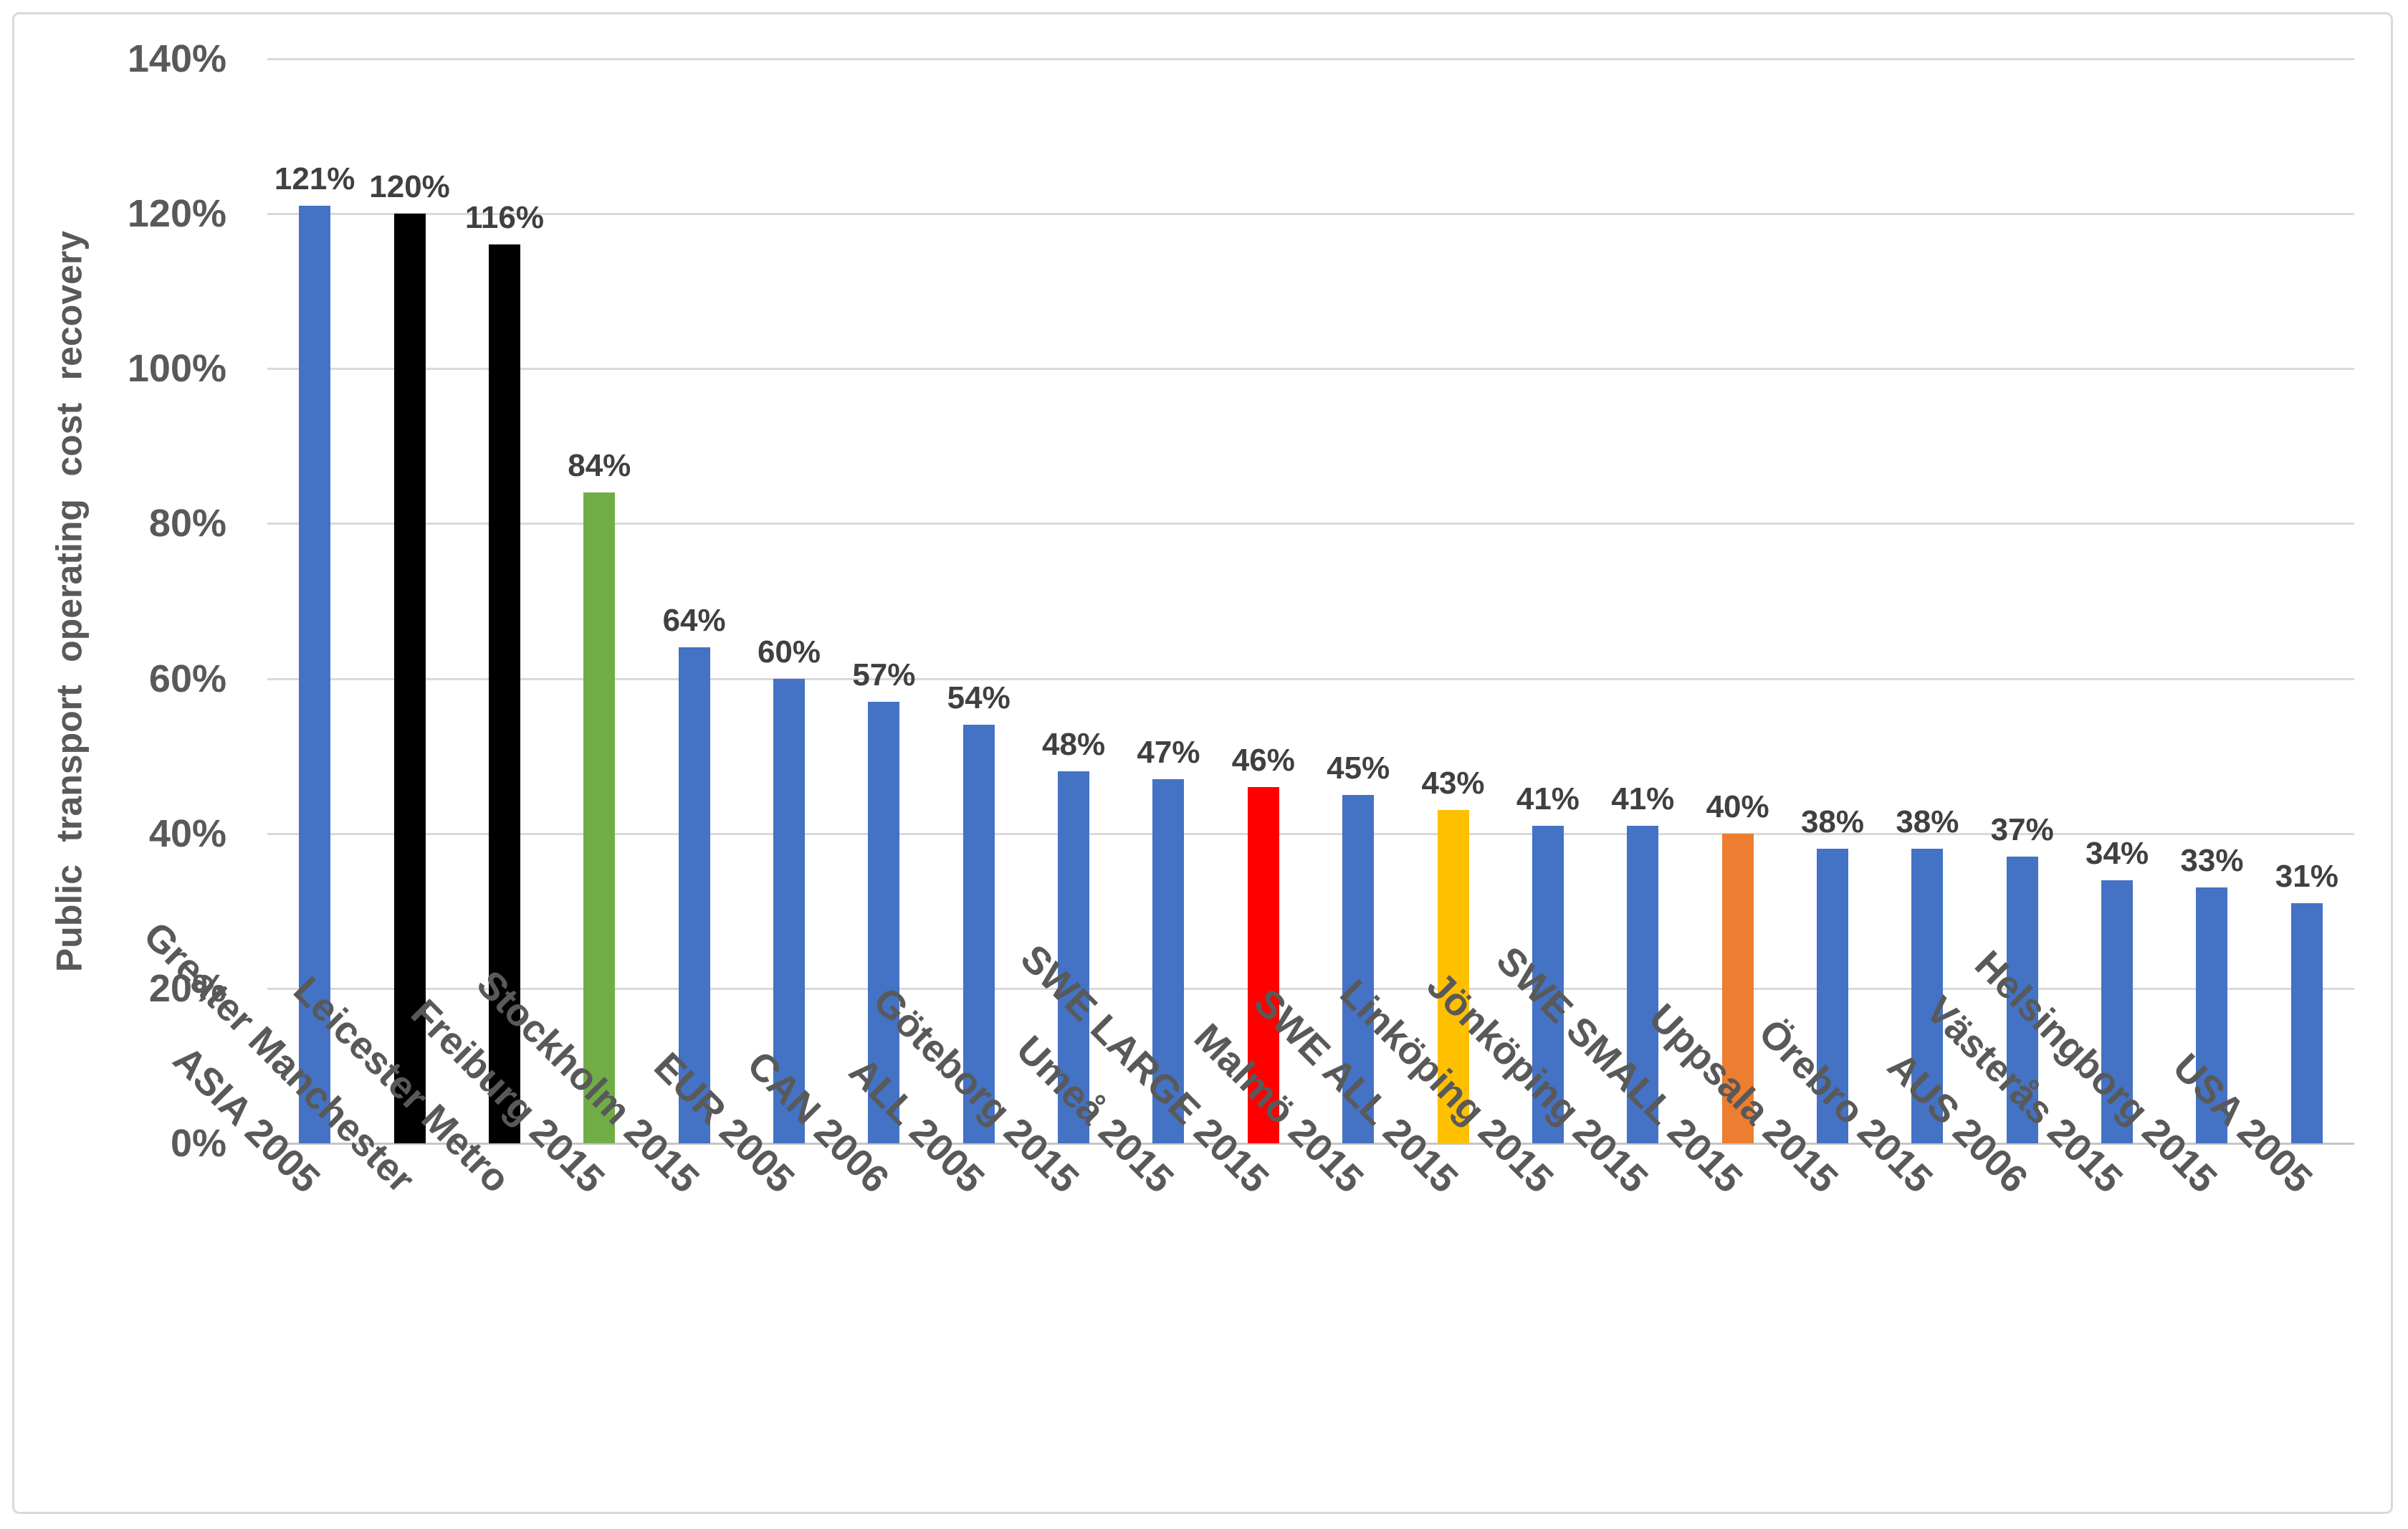 Image resolution: width=2408 pixels, height=1529 pixels. Describe the element at coordinates (599, 817) in the screenshot. I see `bar-freiburg-2015` at that location.